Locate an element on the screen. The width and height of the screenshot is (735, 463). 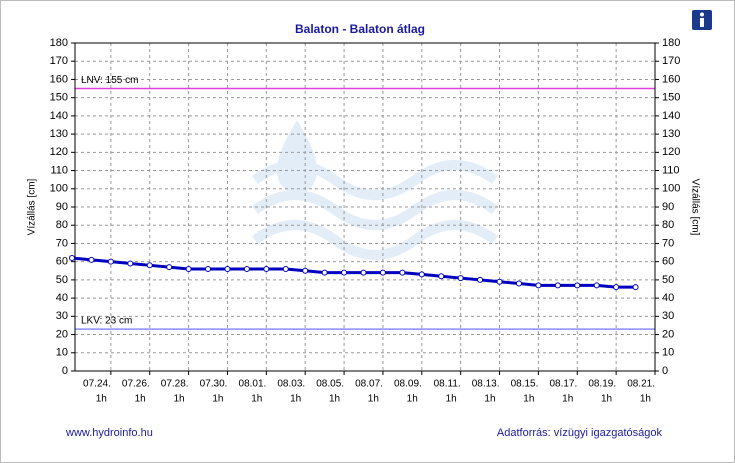
y2-tick-label: 140 is located at coordinates (671, 116).